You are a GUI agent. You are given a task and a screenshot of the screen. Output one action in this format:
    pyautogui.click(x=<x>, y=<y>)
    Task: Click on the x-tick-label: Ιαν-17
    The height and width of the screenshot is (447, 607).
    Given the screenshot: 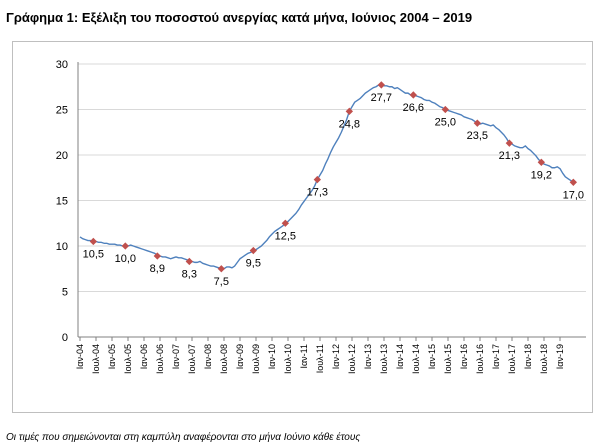 What is the action you would take?
    pyautogui.click(x=496, y=356)
    